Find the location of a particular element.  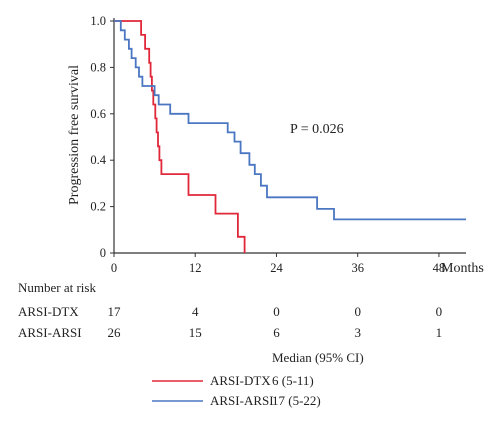

risk-count-arsi-arsi: 1 is located at coordinates (439, 332).